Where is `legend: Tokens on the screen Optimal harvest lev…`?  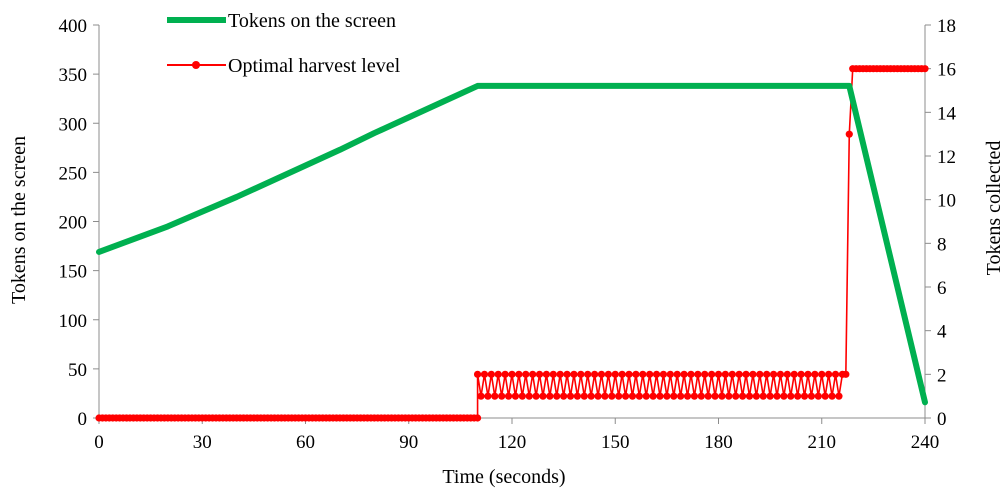
legend: Tokens on the screen Optimal harvest lev… is located at coordinates (284, 43).